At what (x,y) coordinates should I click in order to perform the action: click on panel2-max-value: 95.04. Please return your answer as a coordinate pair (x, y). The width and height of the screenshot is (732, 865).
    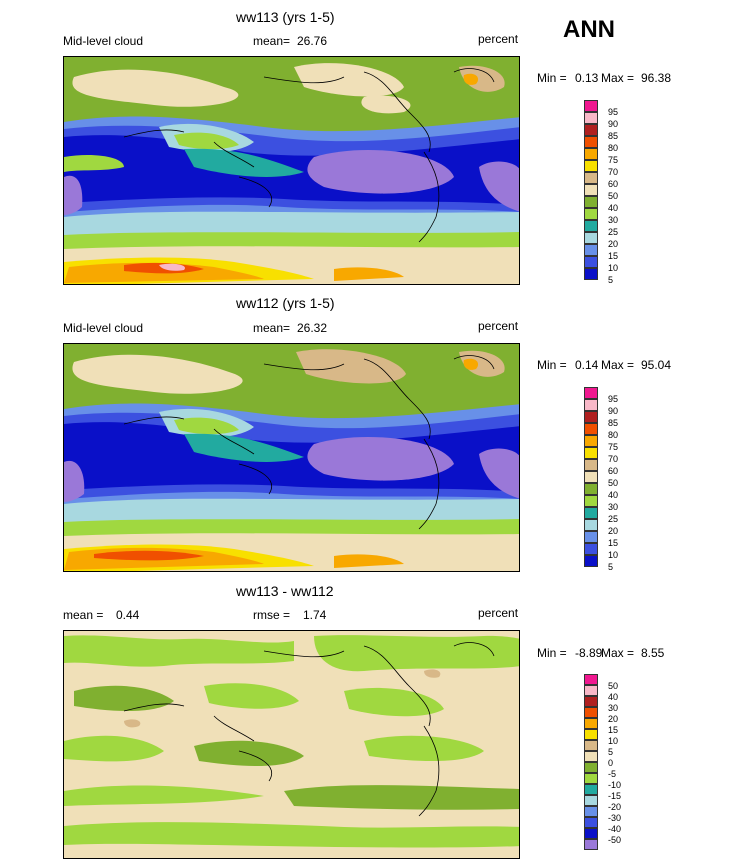
    Looking at the image, I should click on (656, 365).